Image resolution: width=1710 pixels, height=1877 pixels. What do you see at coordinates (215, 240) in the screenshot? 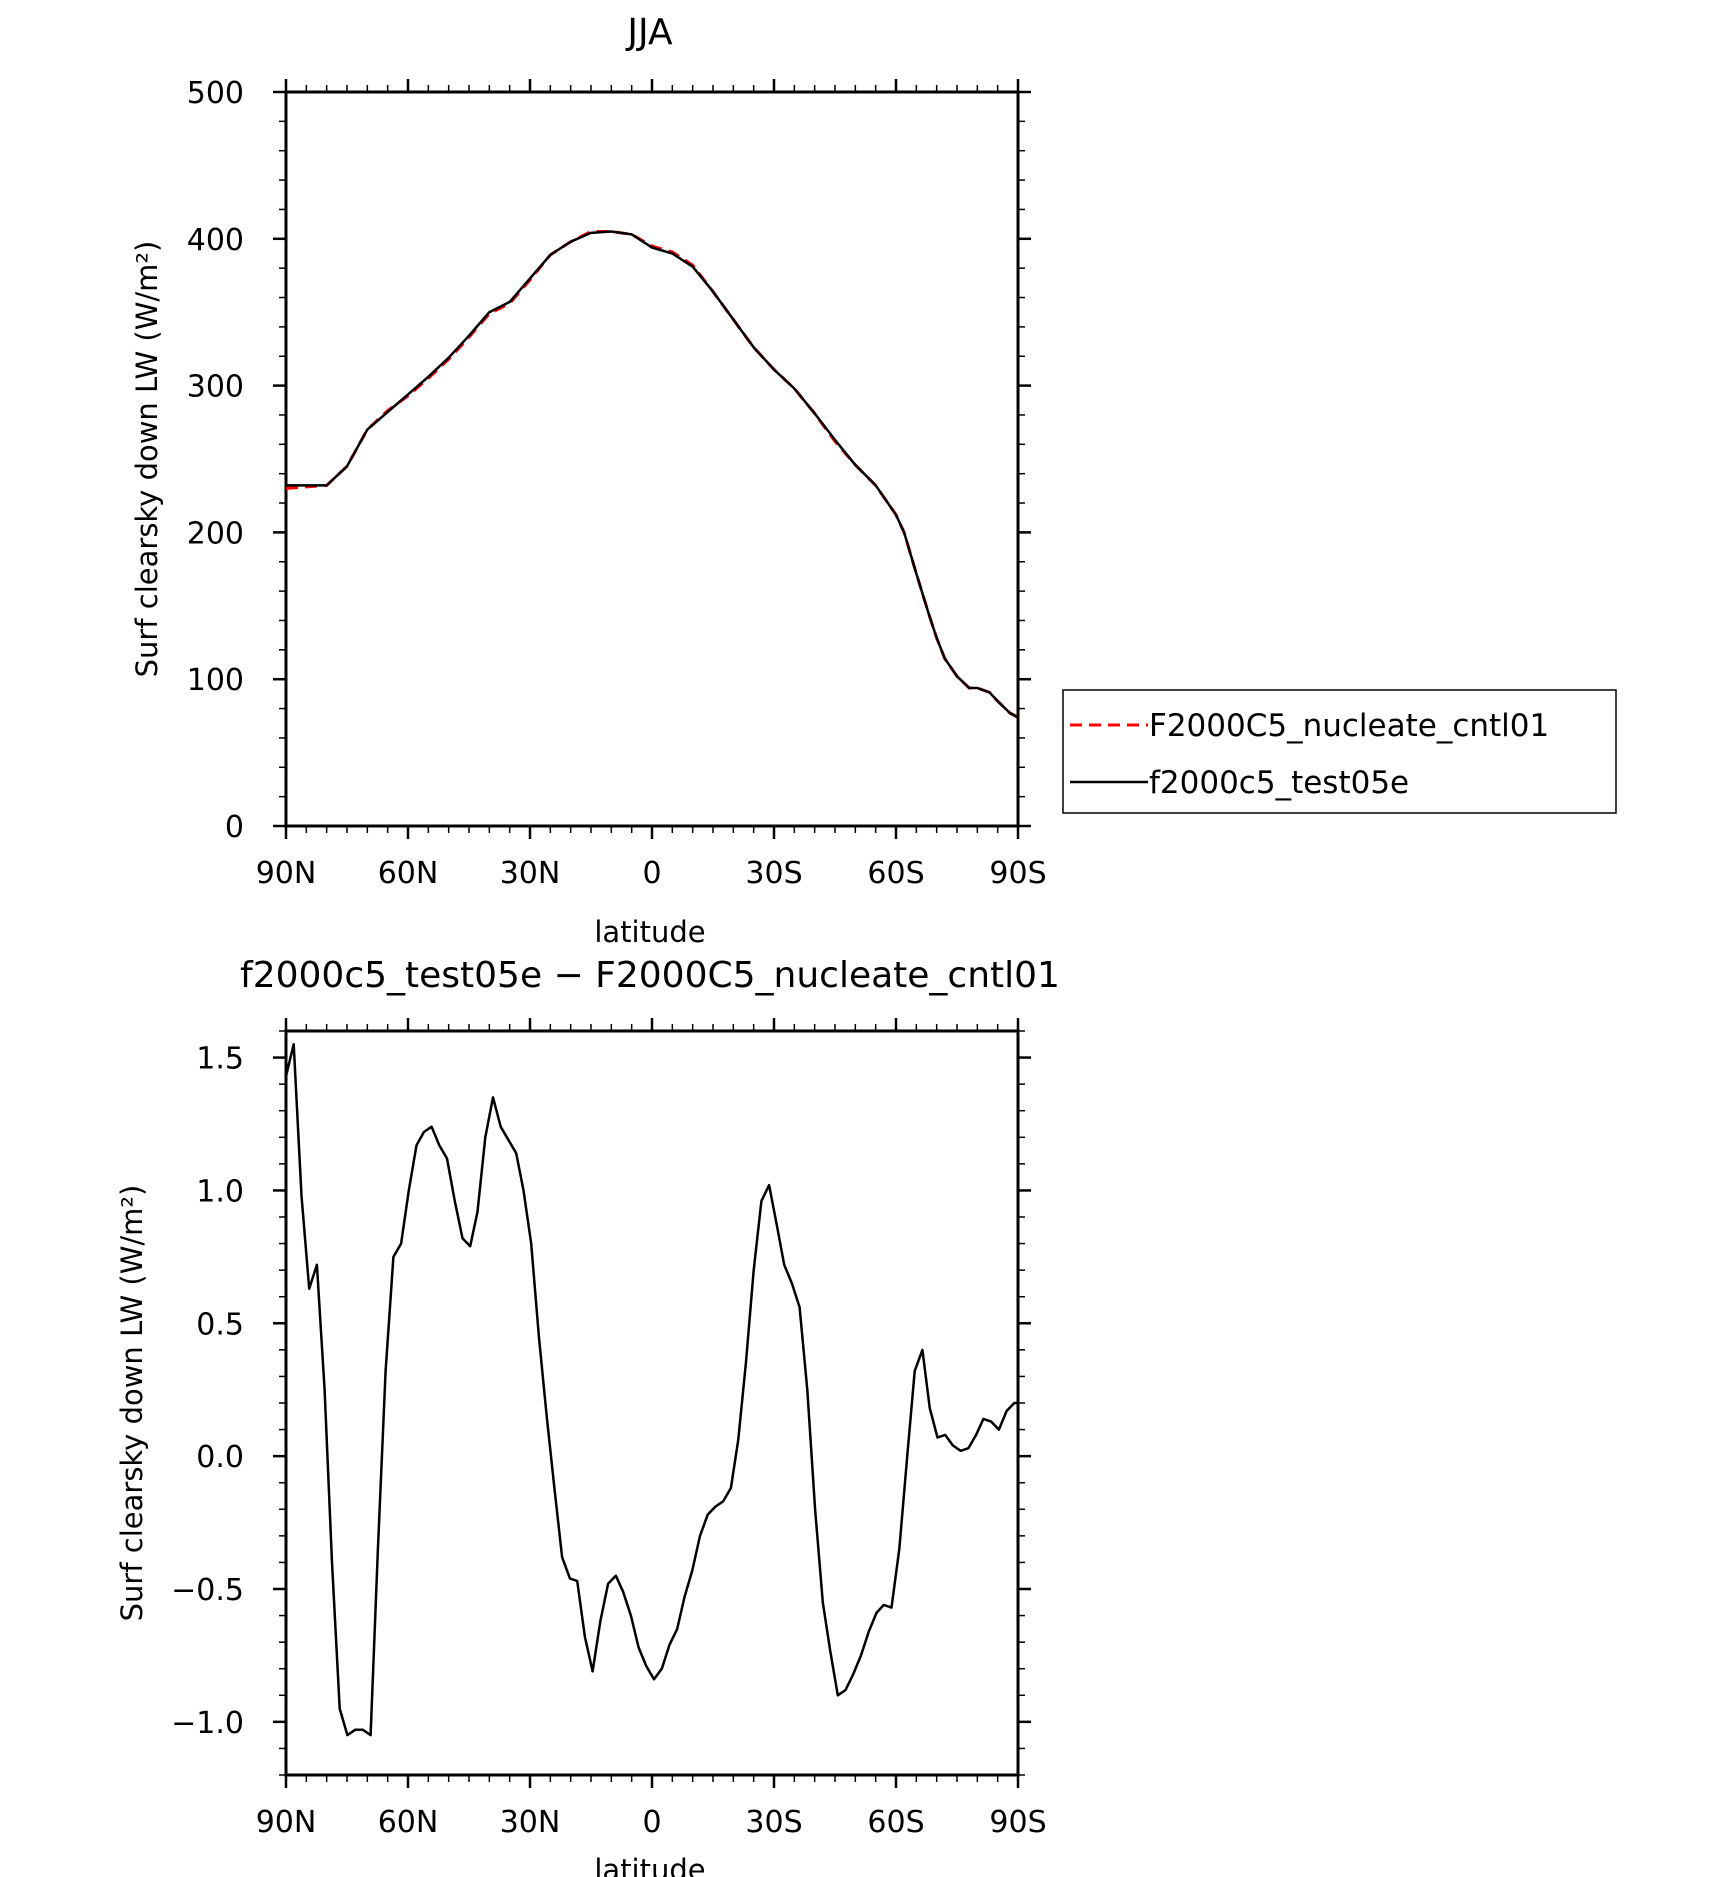
I see `y-tick-label: 400` at bounding box center [215, 240].